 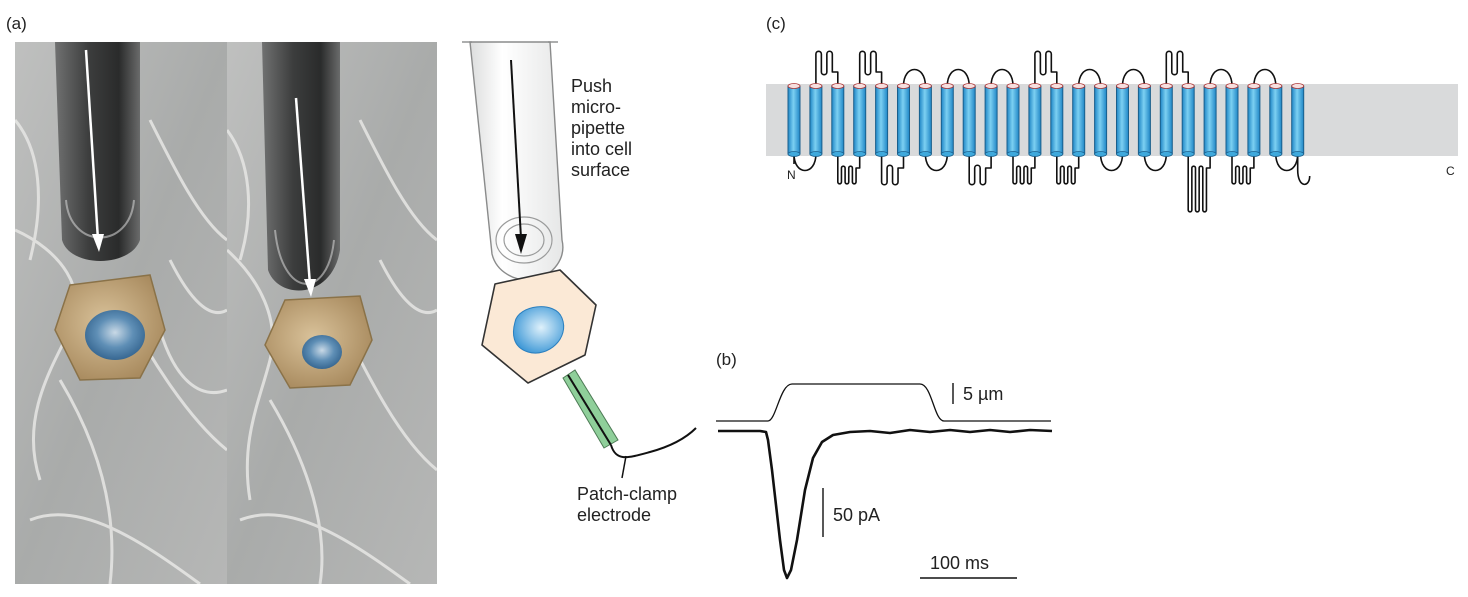 I want to click on stimulus-trace, so click(x=883, y=402).